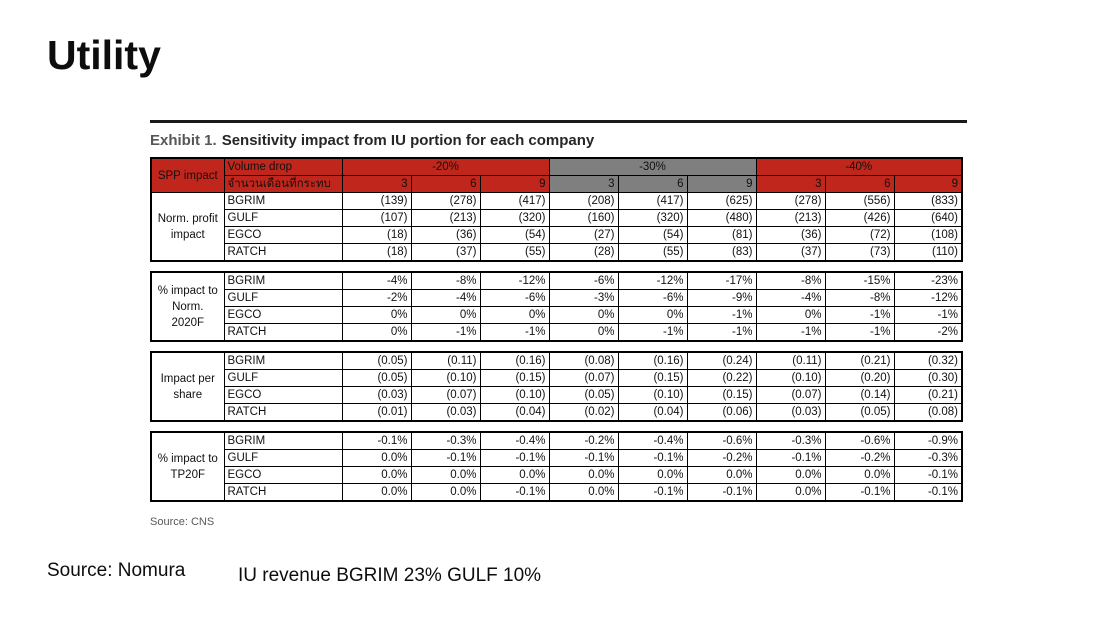 This screenshot has height=625, width=1110. Describe the element at coordinates (652, 298) in the screenshot. I see `value-cell: -6%` at that location.